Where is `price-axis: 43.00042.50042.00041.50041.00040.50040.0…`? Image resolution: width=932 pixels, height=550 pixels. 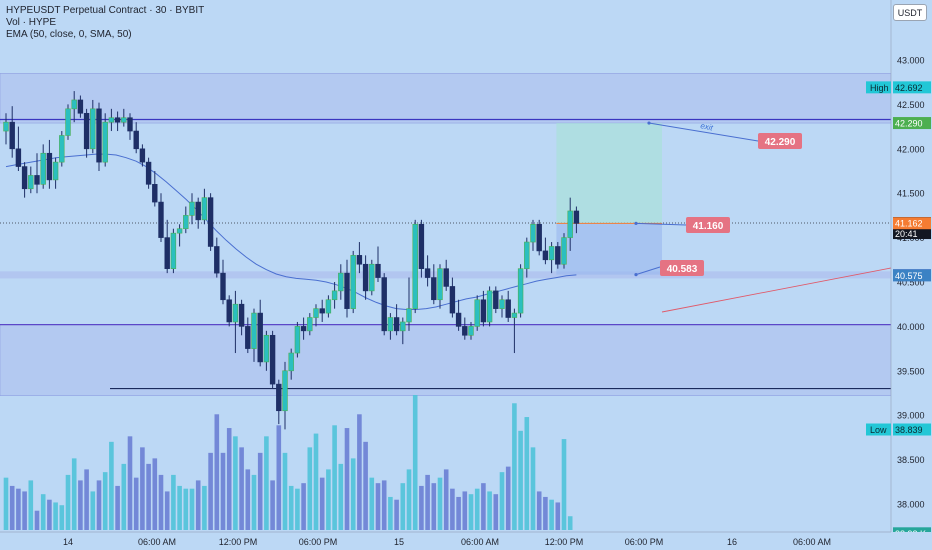 price-axis: 43.00042.50042.00041.50041.00040.50040.0… is located at coordinates (899, 270).